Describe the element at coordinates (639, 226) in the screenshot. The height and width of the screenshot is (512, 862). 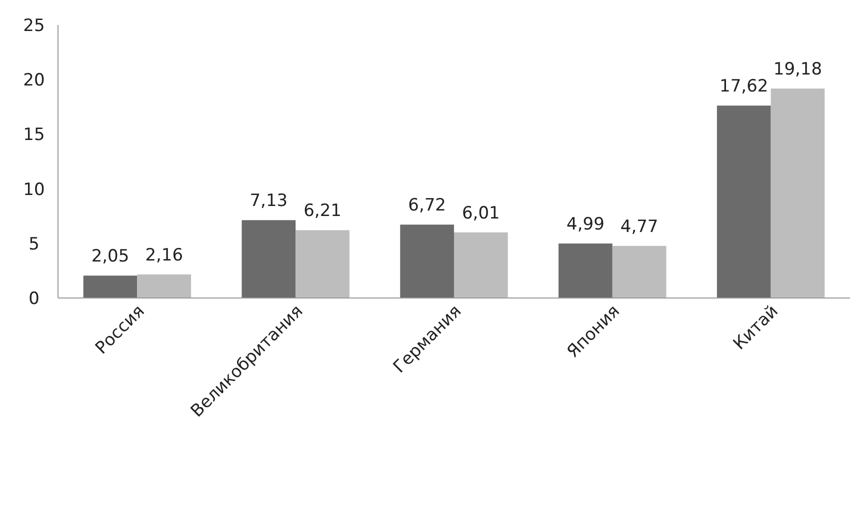
I see `data-label: 4,77` at that location.